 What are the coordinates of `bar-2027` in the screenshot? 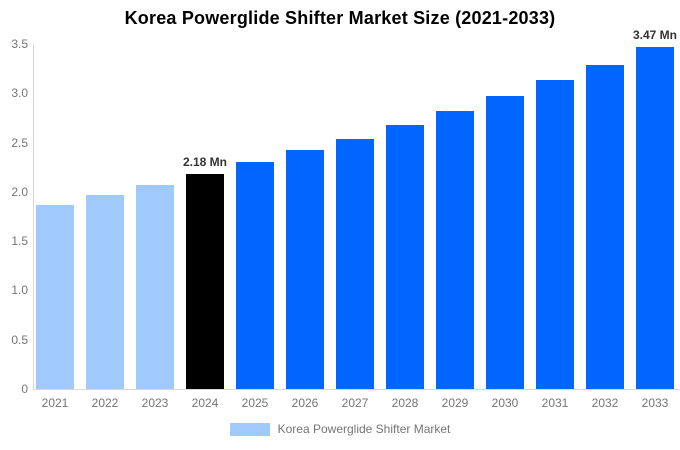 It's located at (355, 263).